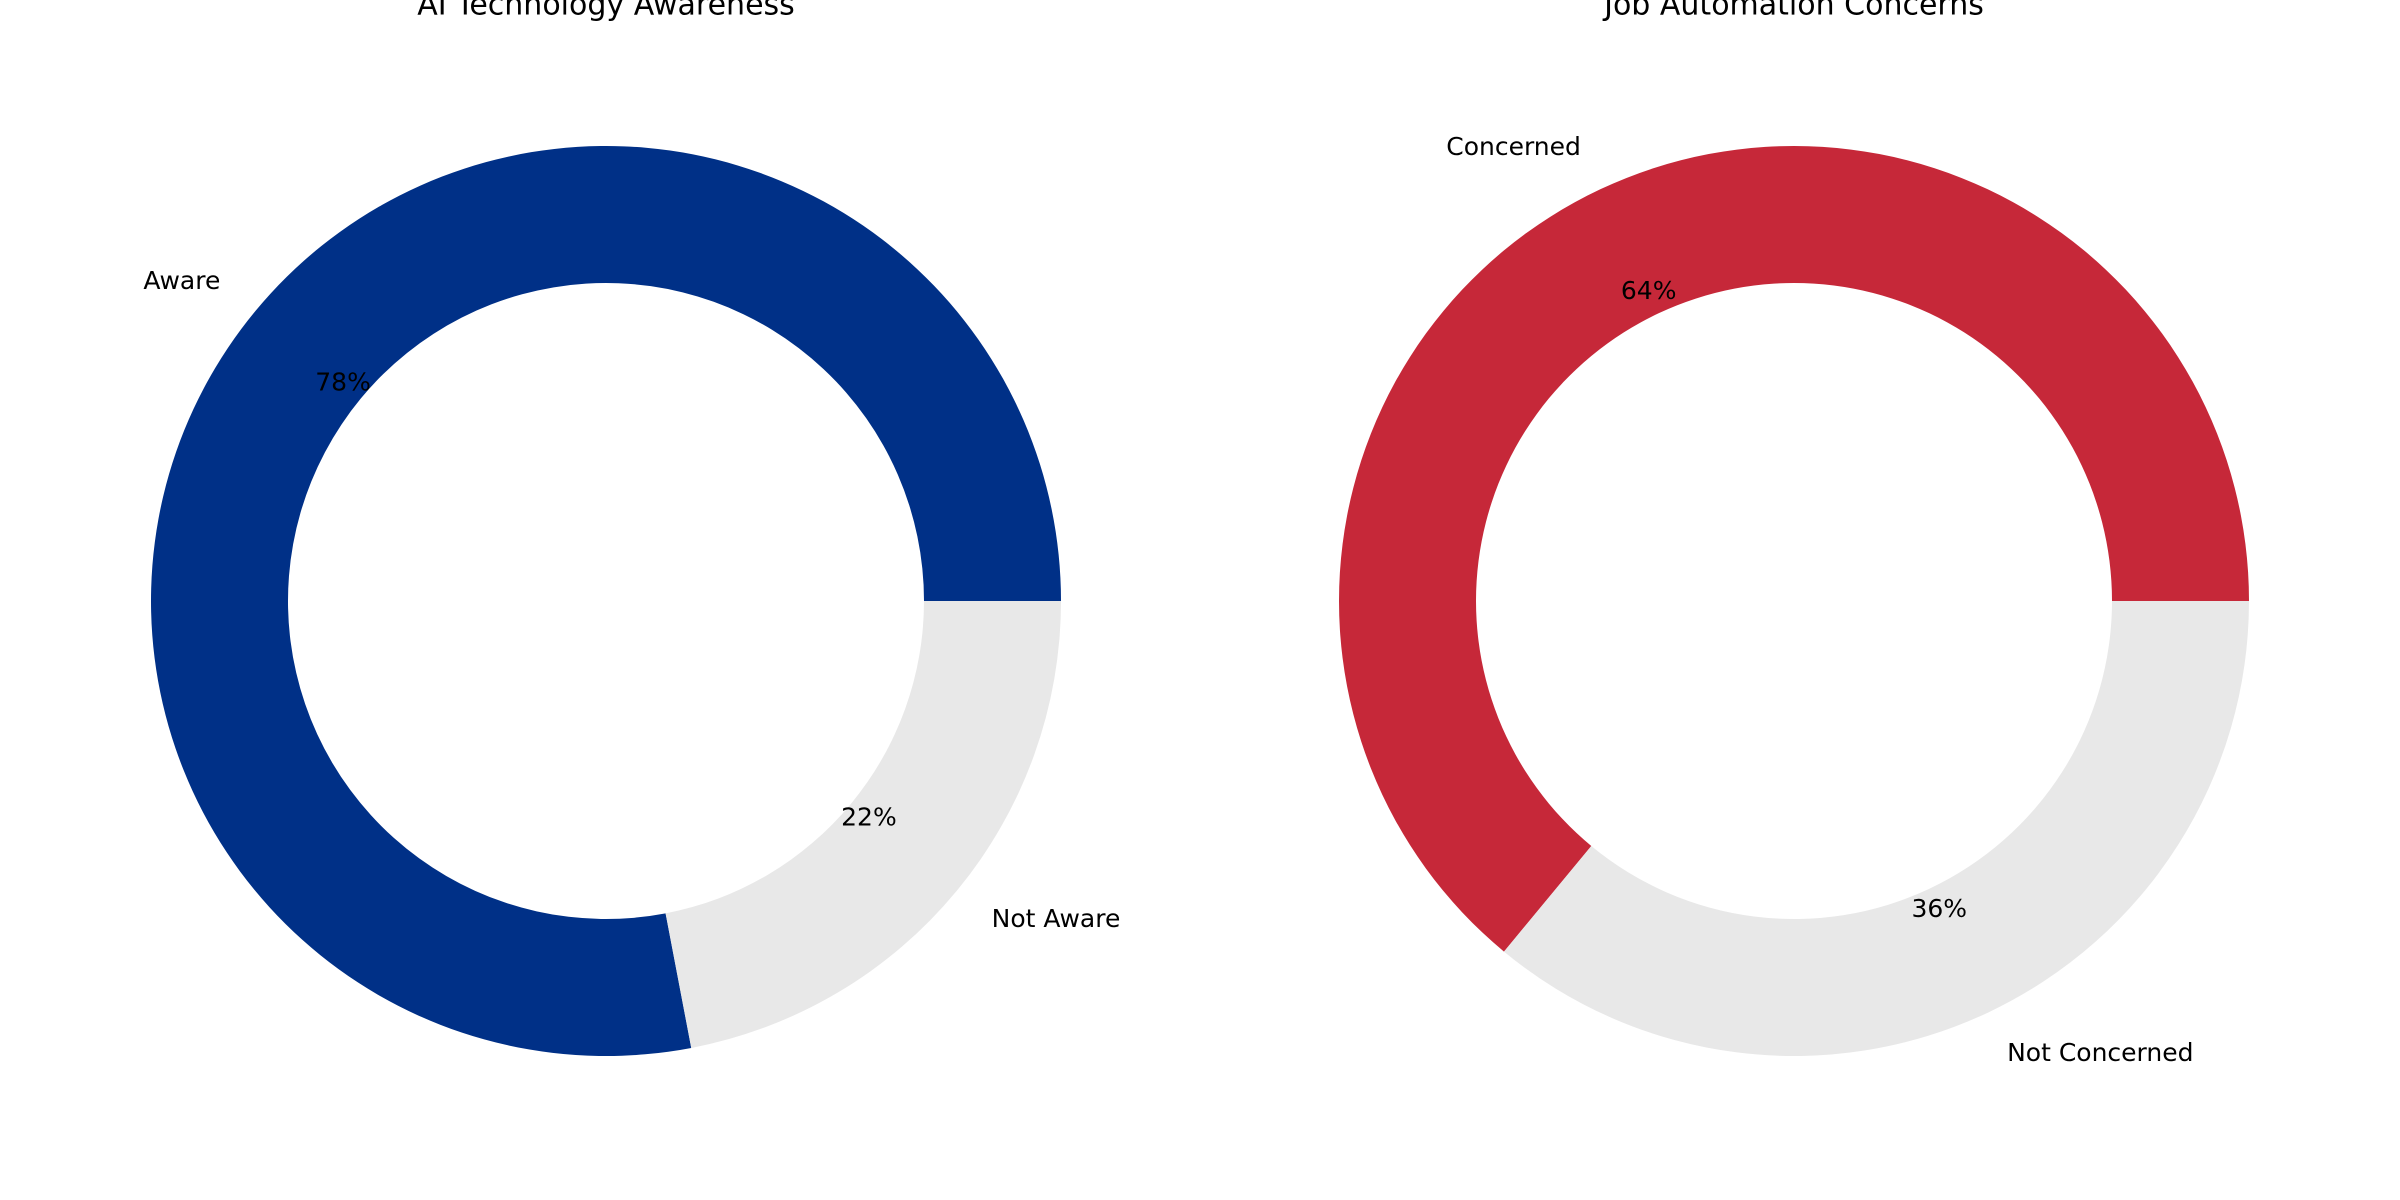 The width and height of the screenshot is (2400, 1200). I want to click on segment-label: Concerned, so click(1513, 146).